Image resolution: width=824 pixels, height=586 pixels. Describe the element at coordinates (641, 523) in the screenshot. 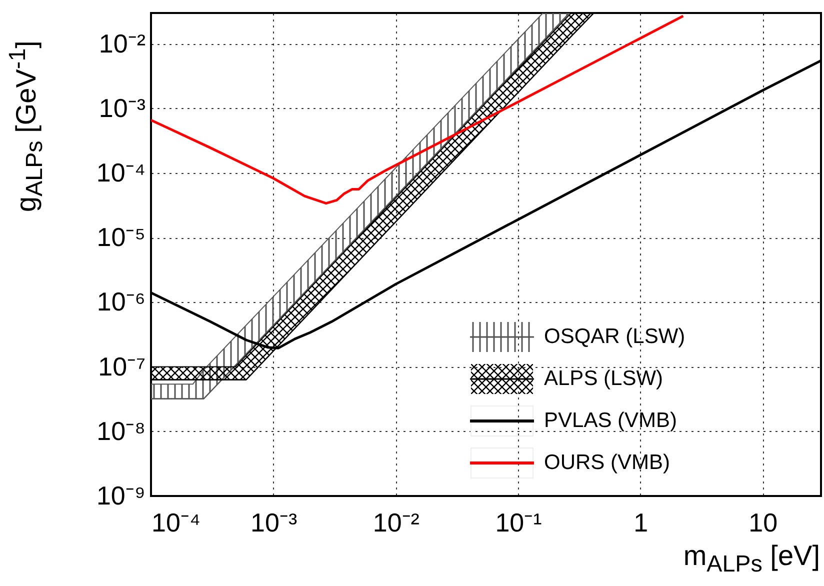

I see `x-tick-label: 1` at that location.